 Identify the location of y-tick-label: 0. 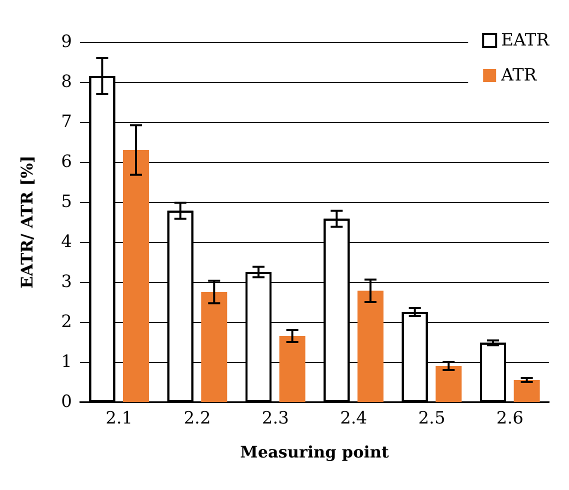
(66, 402).